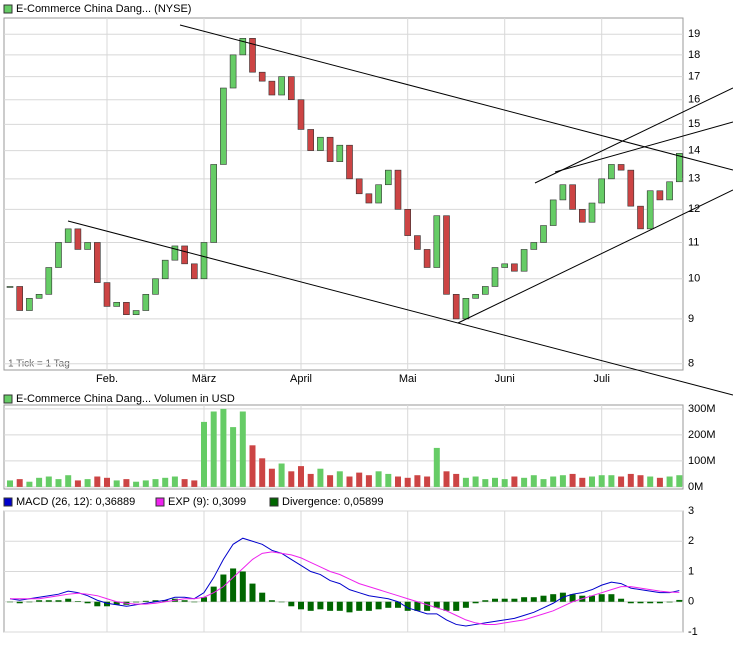 The height and width of the screenshot is (658, 733). What do you see at coordinates (691, 602) in the screenshot?
I see `y-tick-label: 0` at bounding box center [691, 602].